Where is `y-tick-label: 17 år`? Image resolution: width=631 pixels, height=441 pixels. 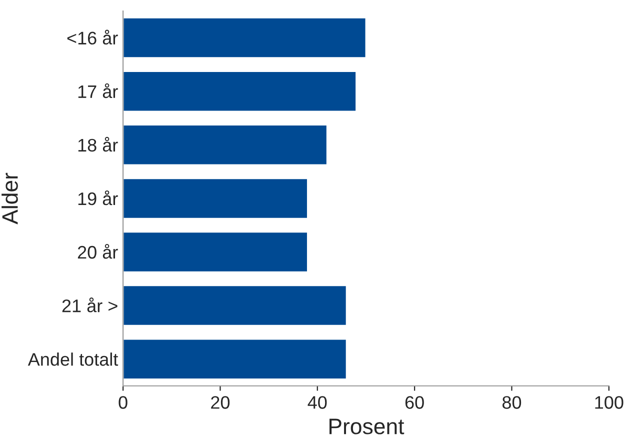
y-tick-label: 17 år is located at coordinates (98, 90).